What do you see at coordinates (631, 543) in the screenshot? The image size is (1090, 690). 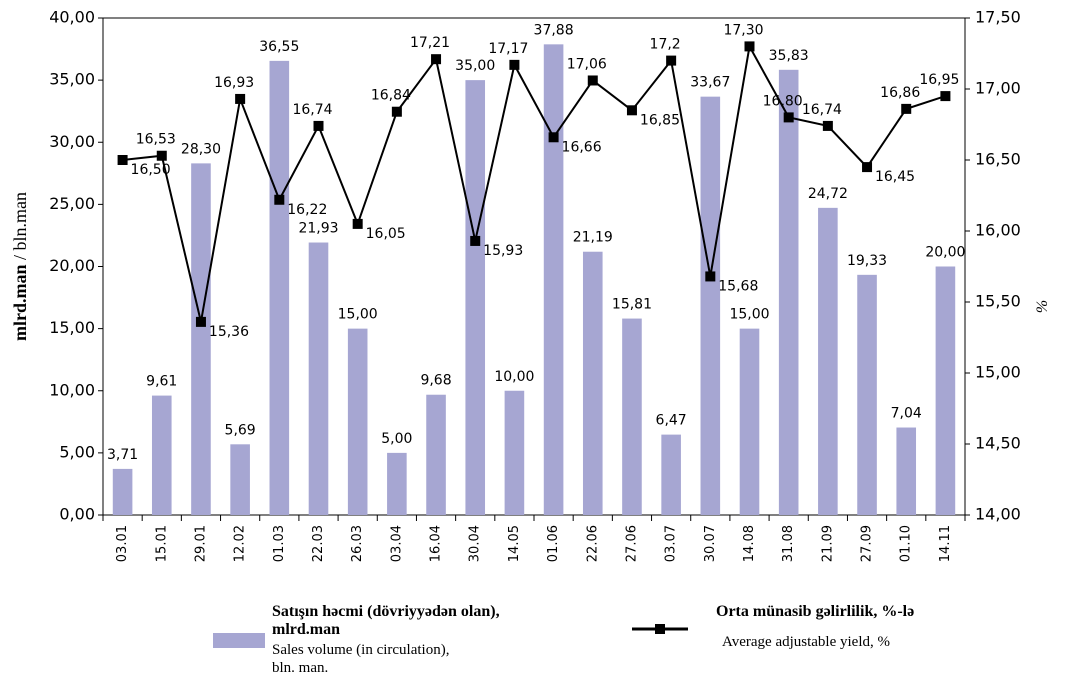 I see `x-tick-label: 27.06` at bounding box center [631, 543].